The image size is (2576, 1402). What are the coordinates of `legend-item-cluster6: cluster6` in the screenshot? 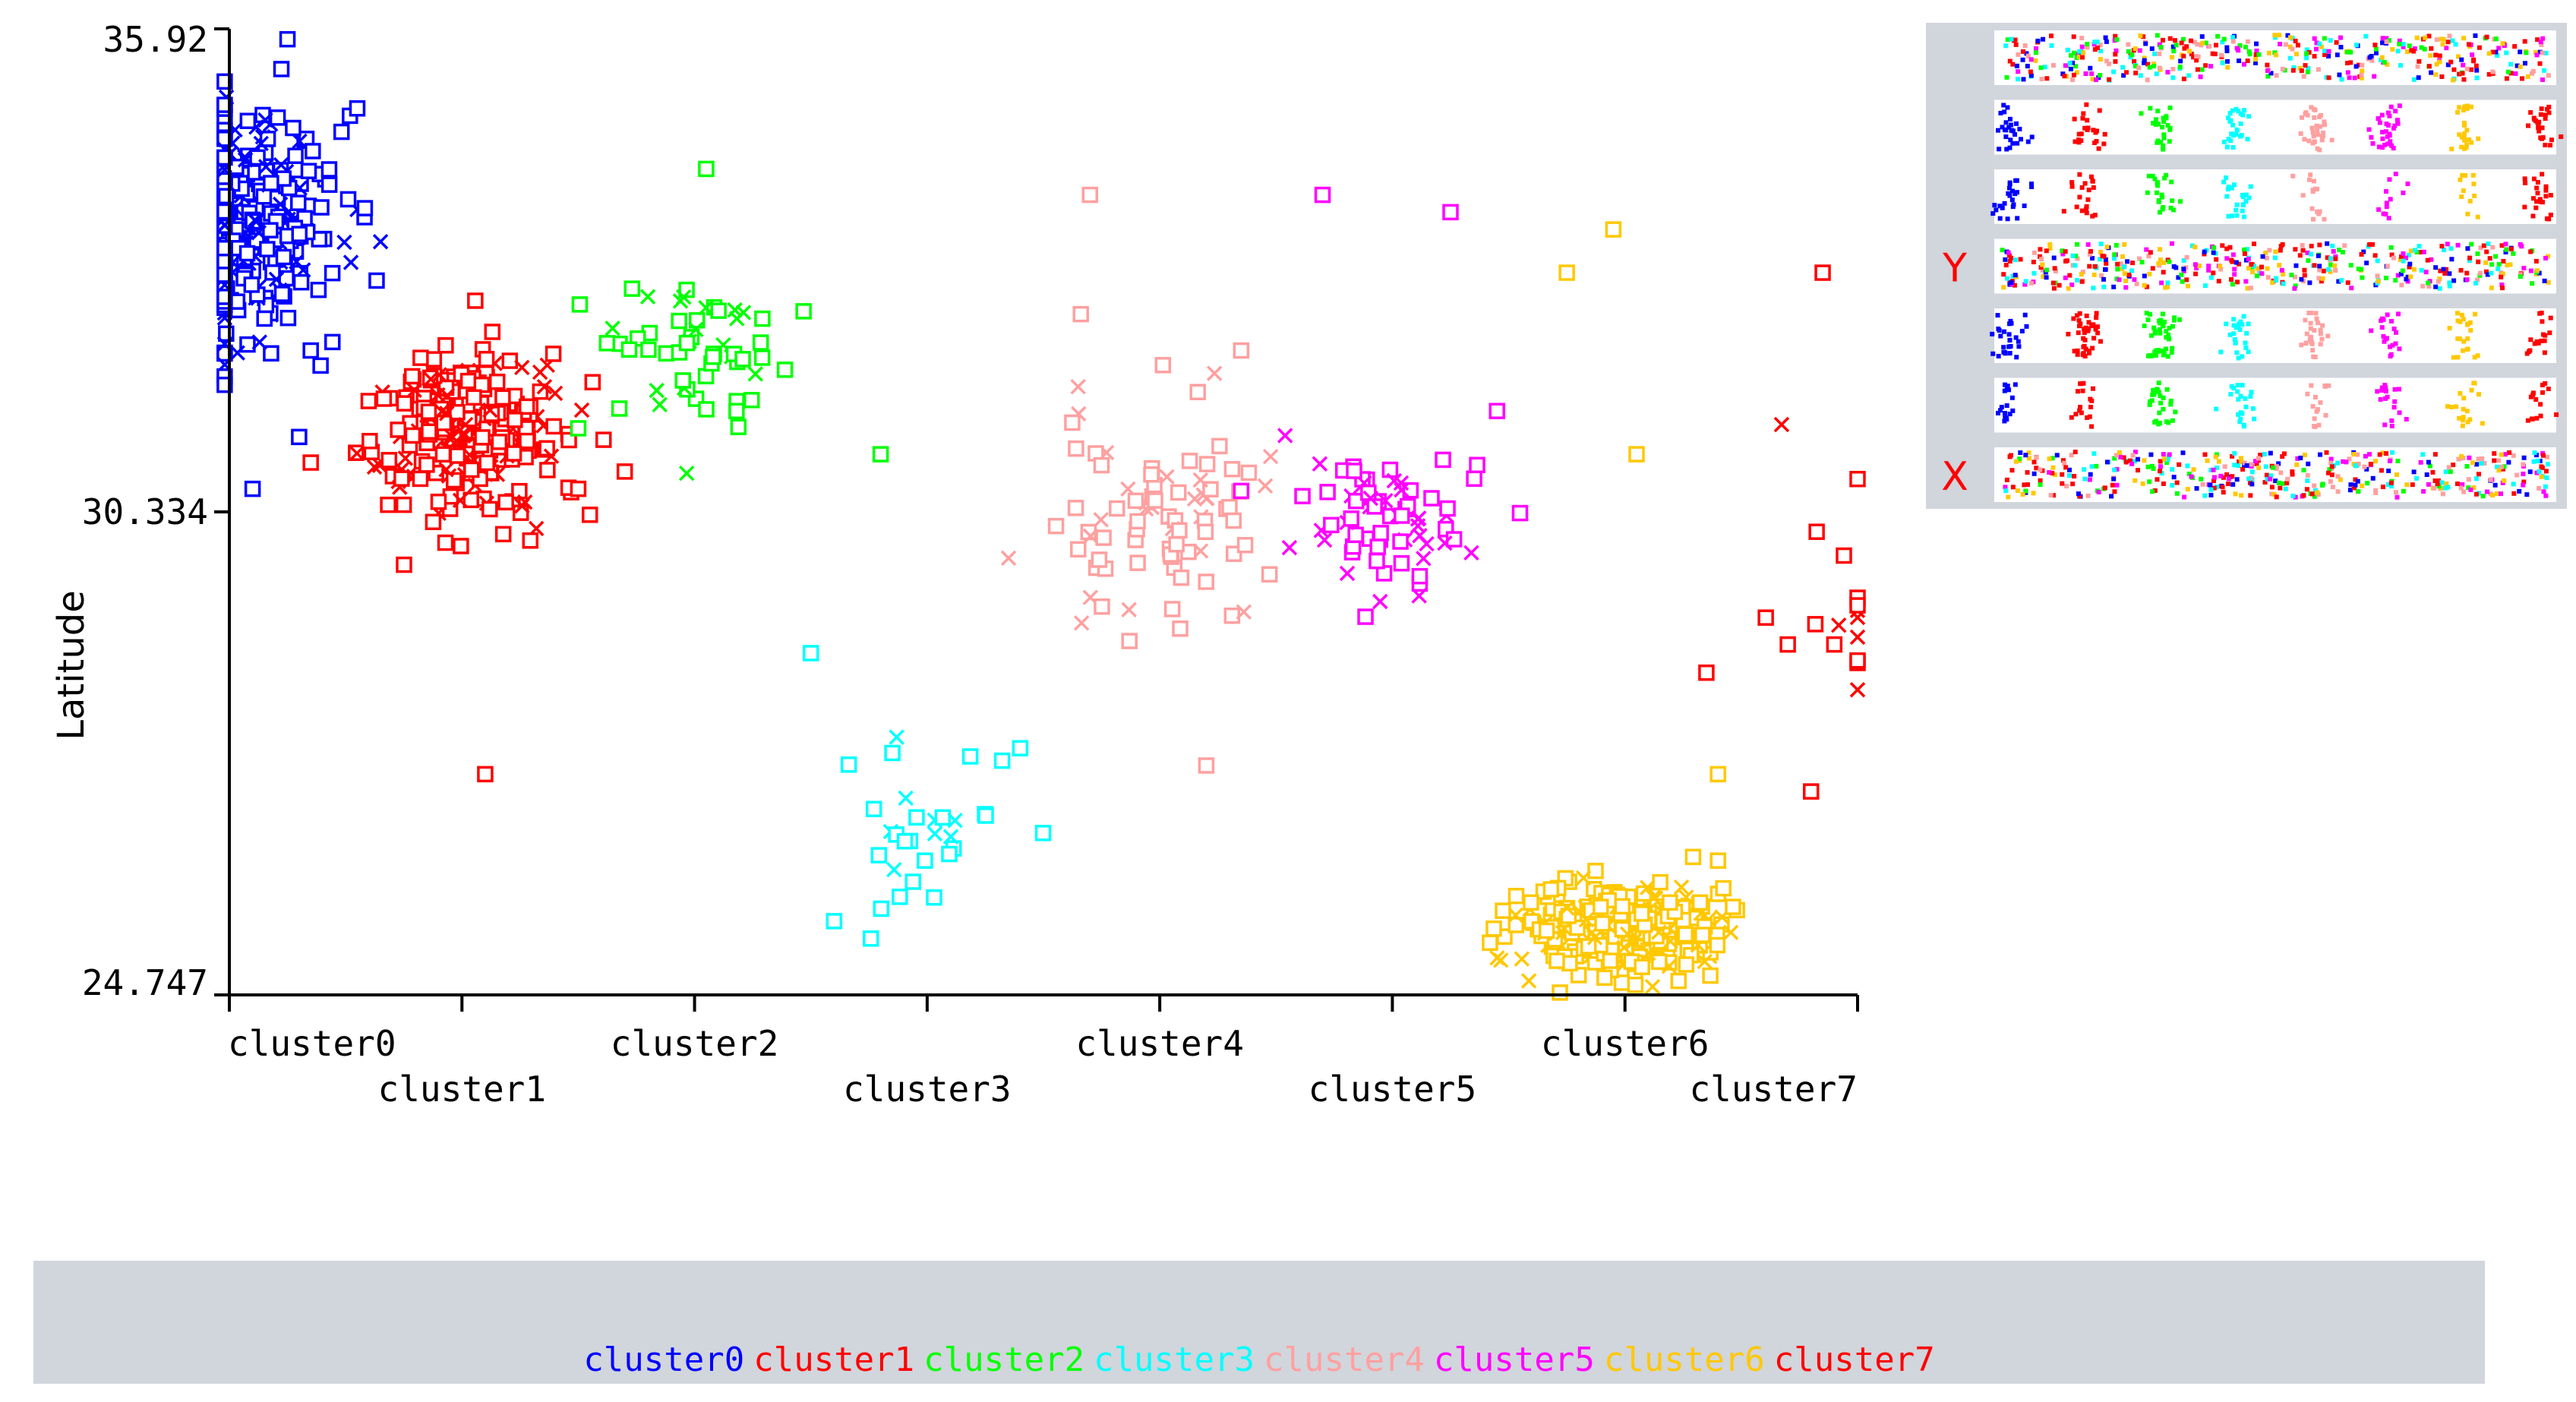 It's located at (1684, 1359).